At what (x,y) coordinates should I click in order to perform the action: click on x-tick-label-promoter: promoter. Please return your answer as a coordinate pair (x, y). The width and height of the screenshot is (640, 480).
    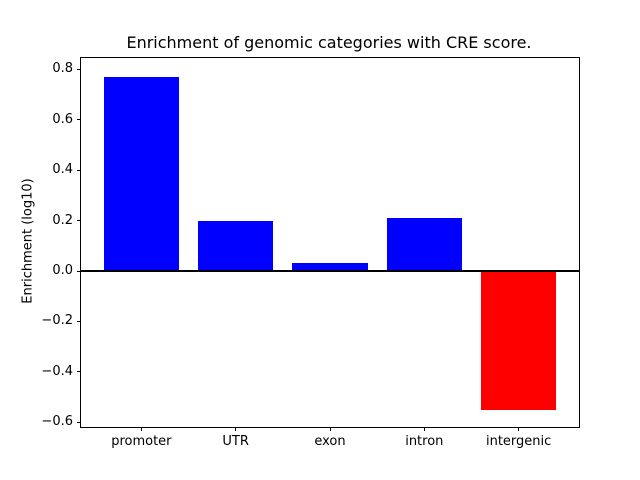
    Looking at the image, I should click on (141, 441).